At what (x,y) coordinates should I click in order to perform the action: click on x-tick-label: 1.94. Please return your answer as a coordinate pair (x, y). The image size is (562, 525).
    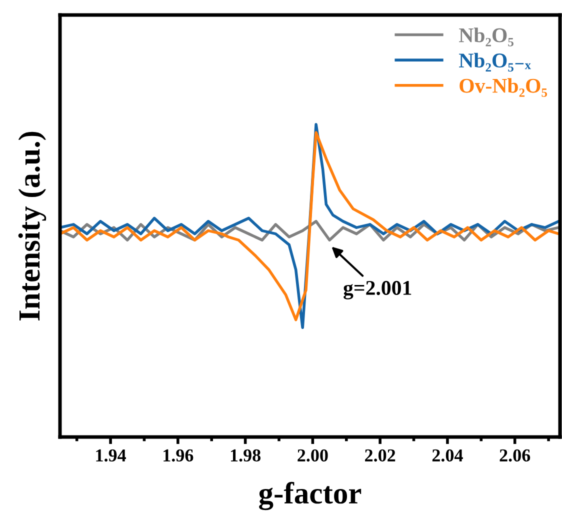
    Looking at the image, I should click on (111, 455).